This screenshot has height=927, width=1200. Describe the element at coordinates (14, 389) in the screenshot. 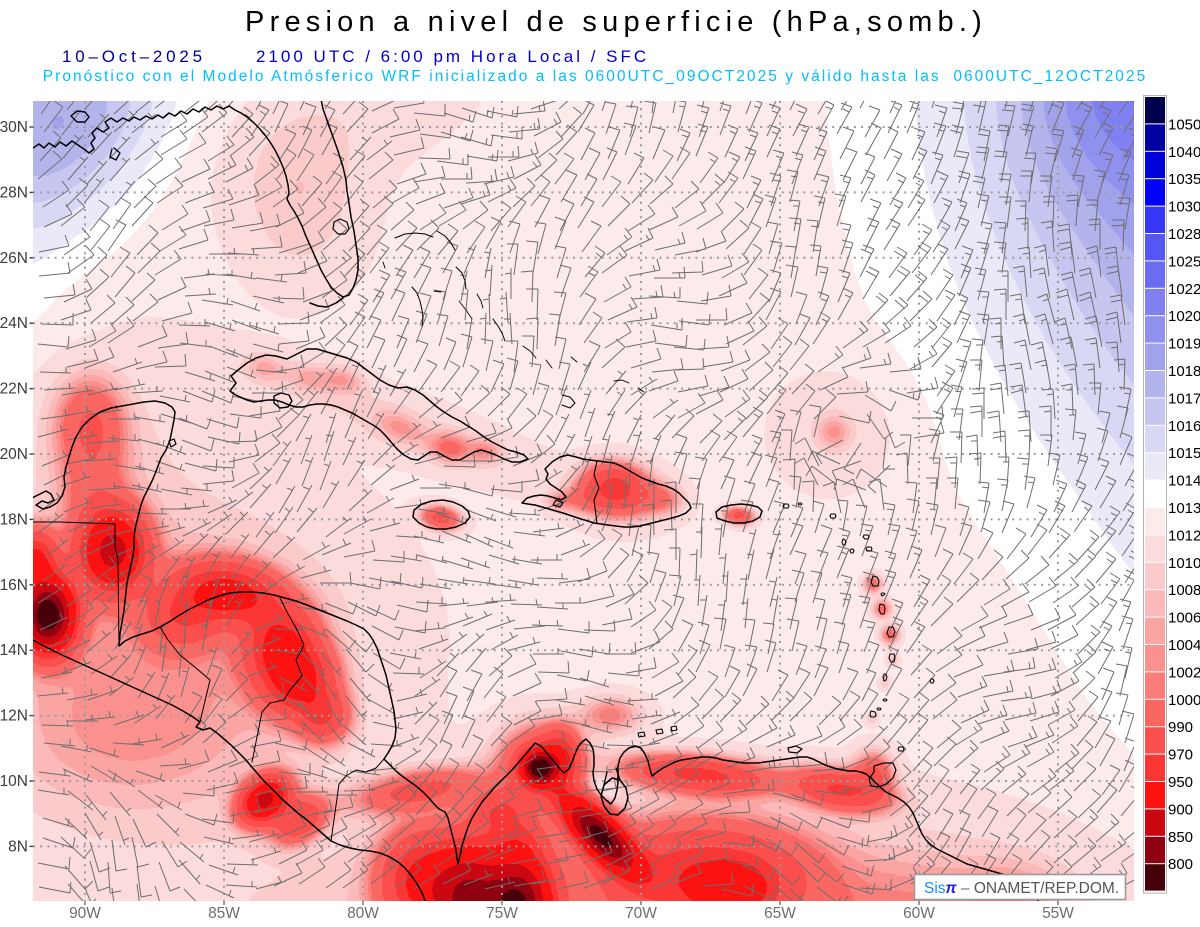

I see `svg-text: 22N` at that location.